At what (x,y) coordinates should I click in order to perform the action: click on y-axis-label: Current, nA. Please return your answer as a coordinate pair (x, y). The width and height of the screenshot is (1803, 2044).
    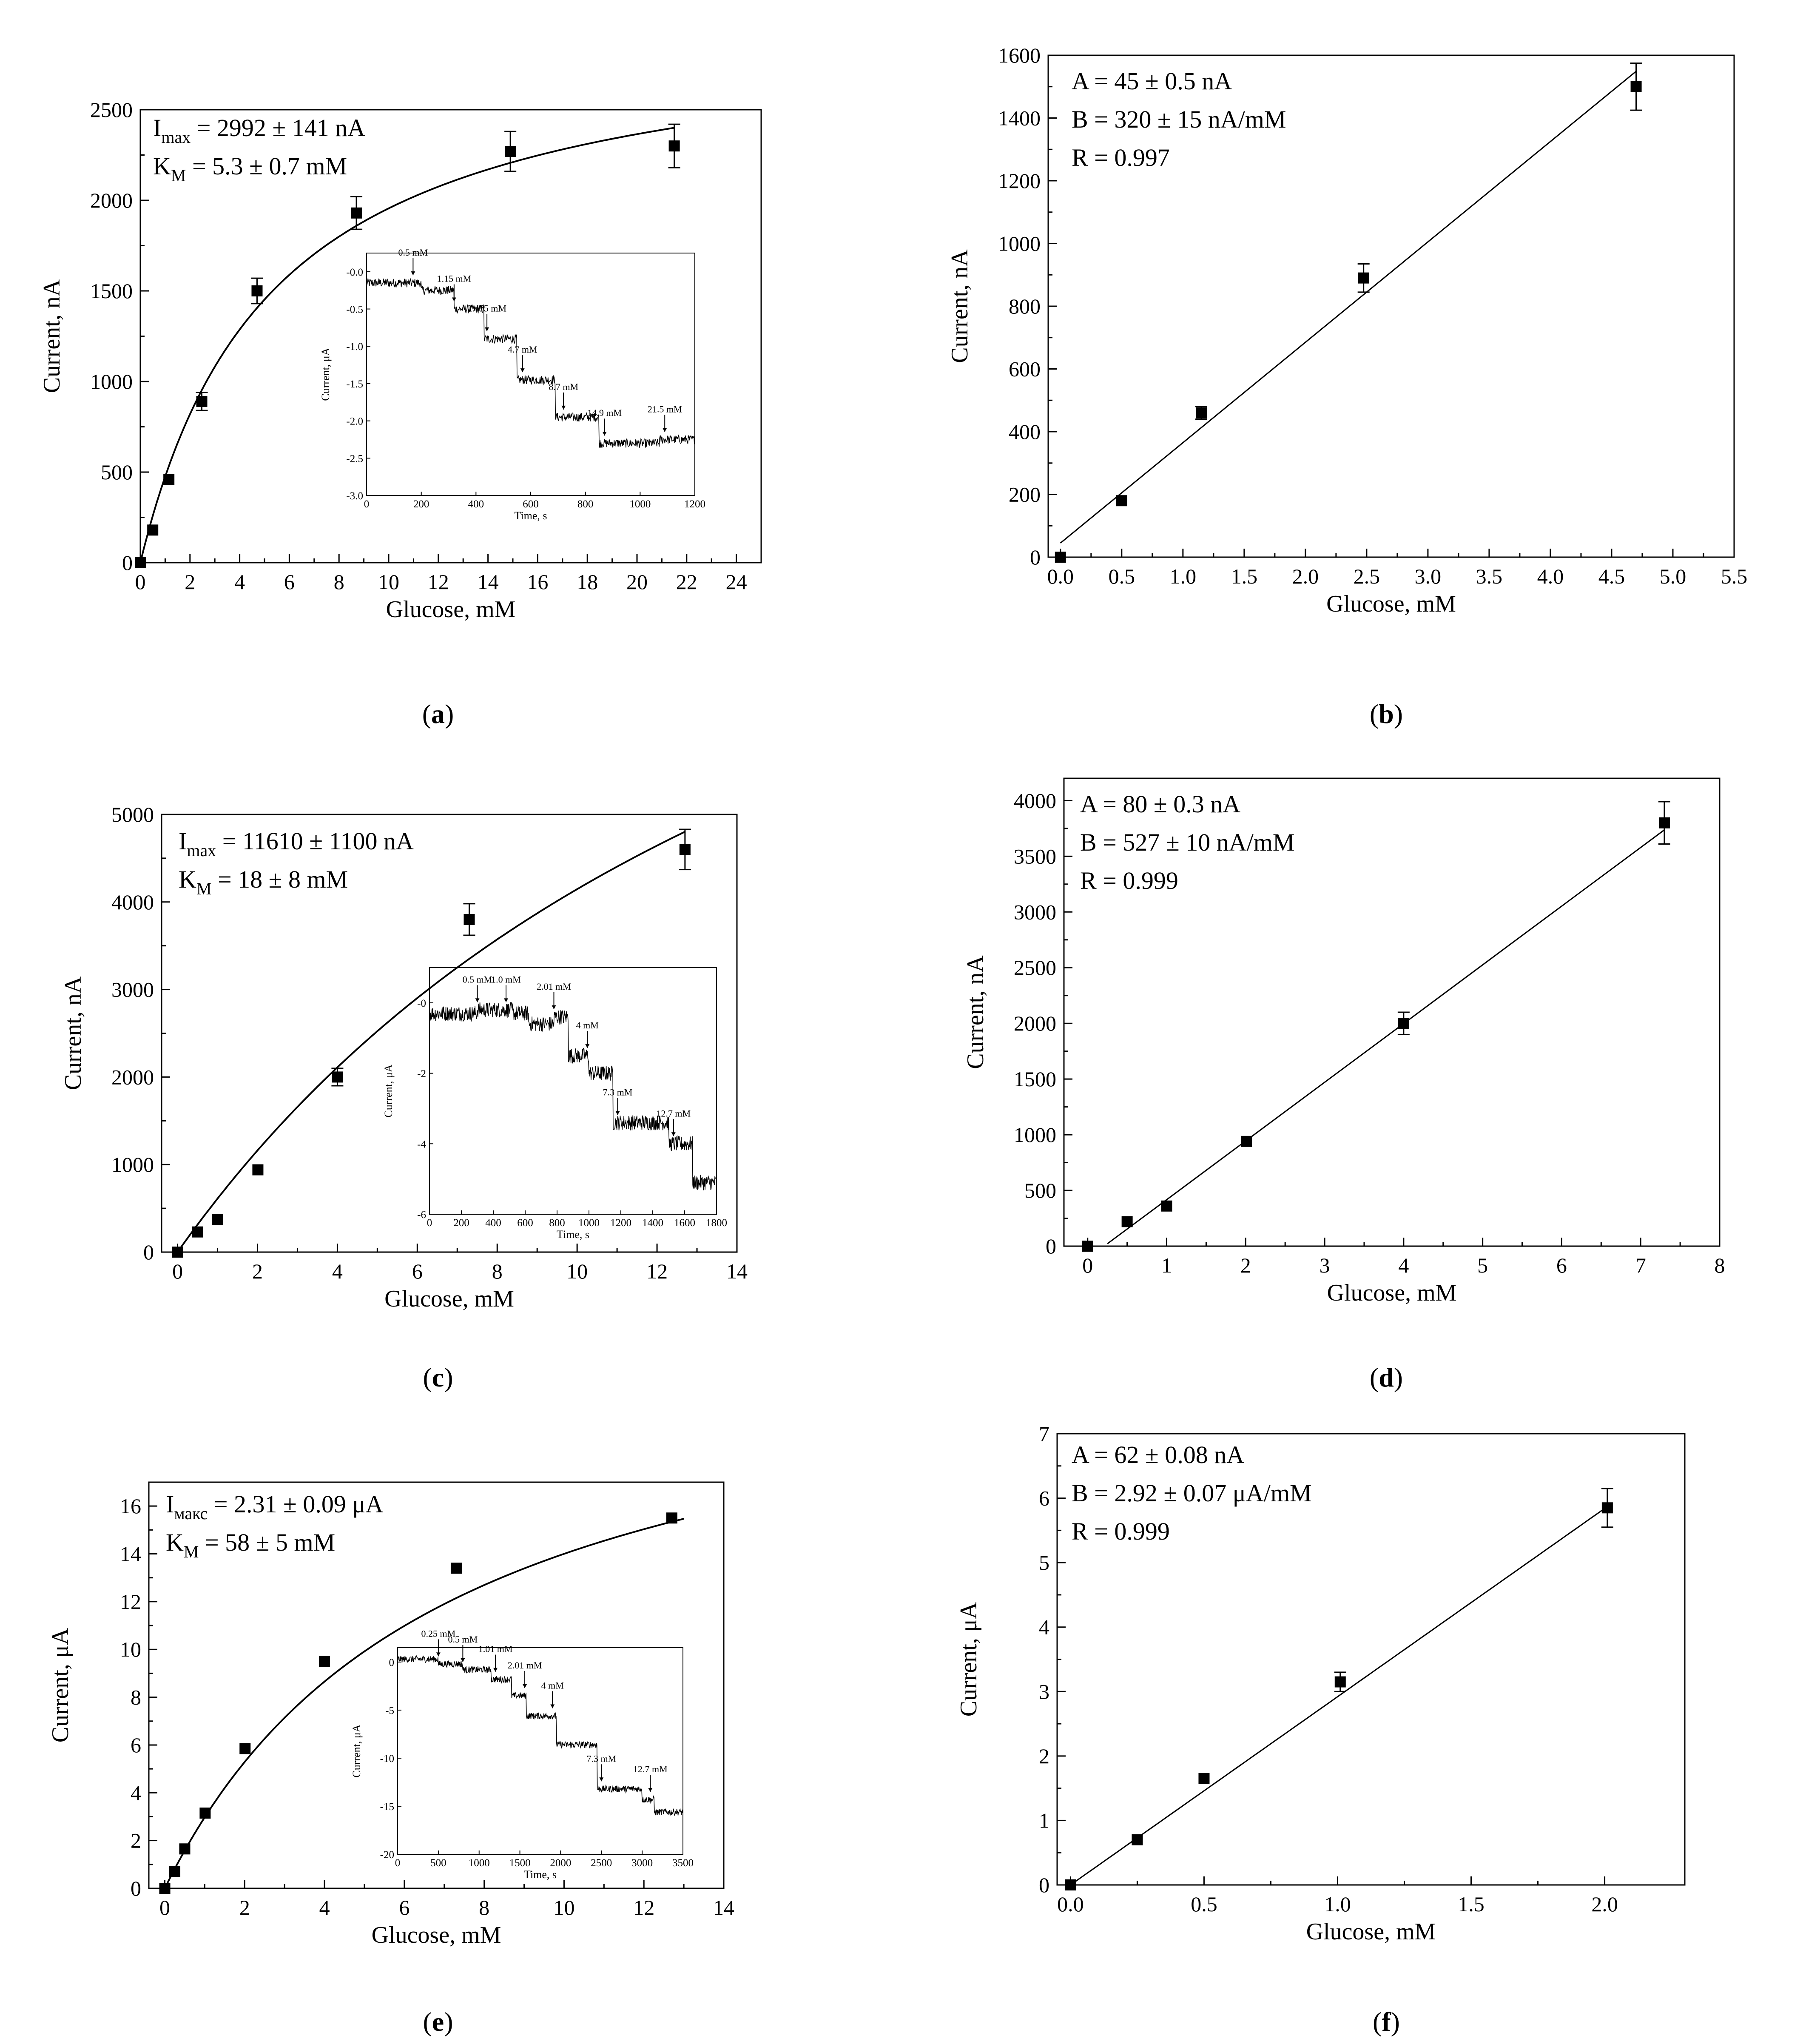
    Looking at the image, I should click on (975, 1012).